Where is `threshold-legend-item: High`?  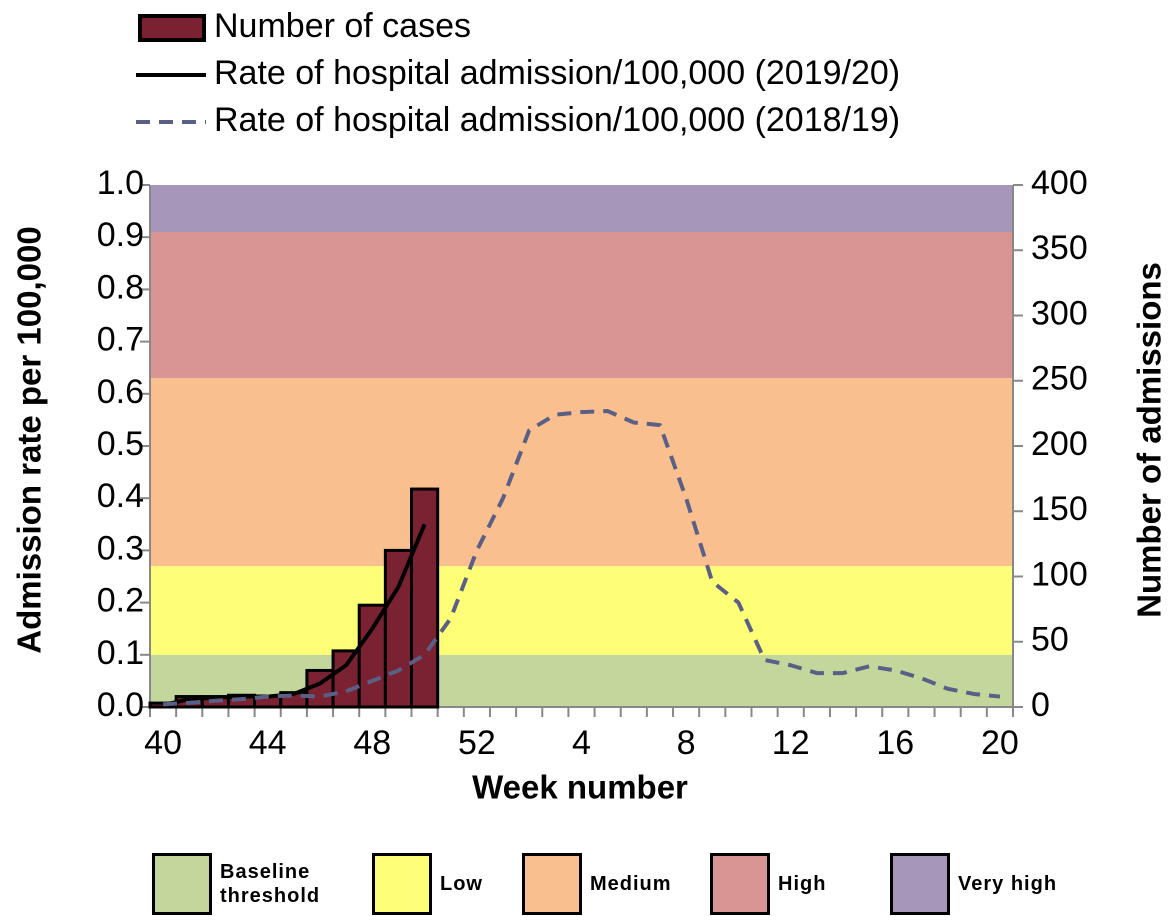
threshold-legend-item: High is located at coordinates (799, 884).